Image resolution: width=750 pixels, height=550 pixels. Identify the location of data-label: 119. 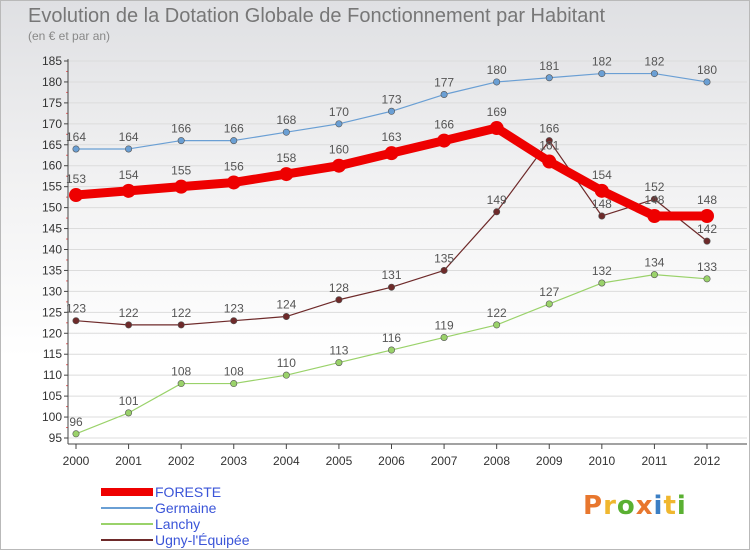
(444, 325).